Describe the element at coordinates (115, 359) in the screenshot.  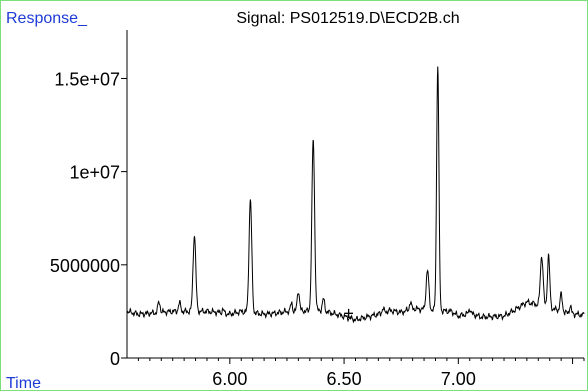
I see `y-tick-label: 0` at that location.